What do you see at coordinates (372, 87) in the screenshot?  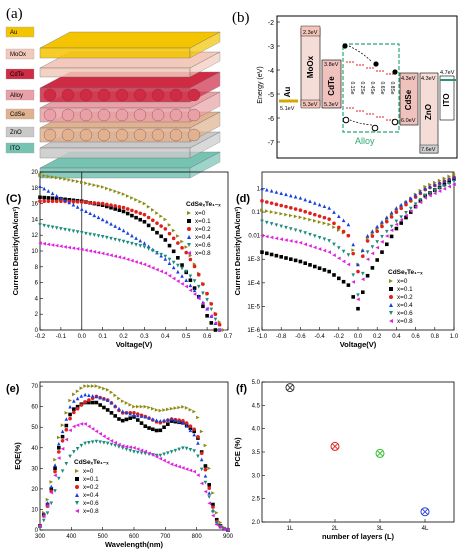 I see `alloy-composition-label: 0.4Se` at bounding box center [372, 87].